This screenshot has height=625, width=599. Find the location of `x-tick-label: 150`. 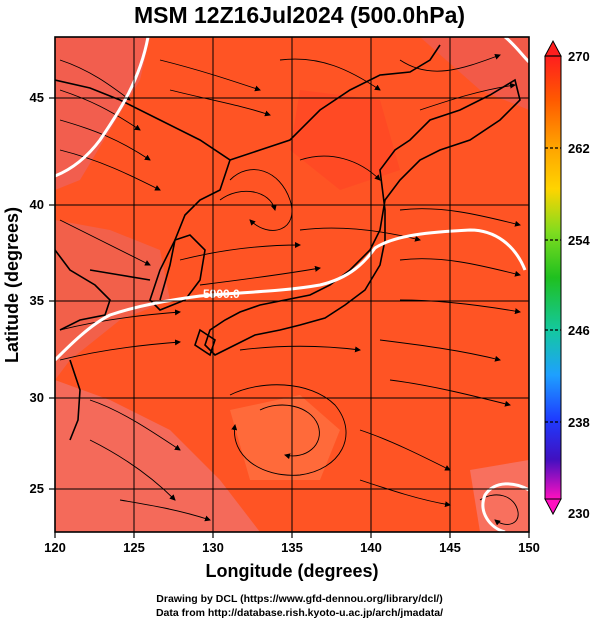

x-tick-label: 150 is located at coordinates (529, 547).